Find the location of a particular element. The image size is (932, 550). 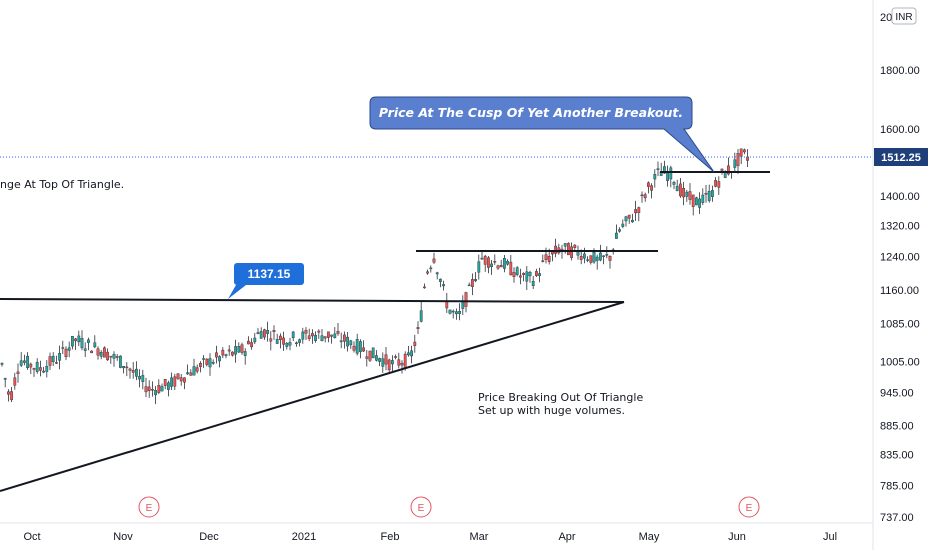

price-tick-label: 737.00 is located at coordinates (897, 518).